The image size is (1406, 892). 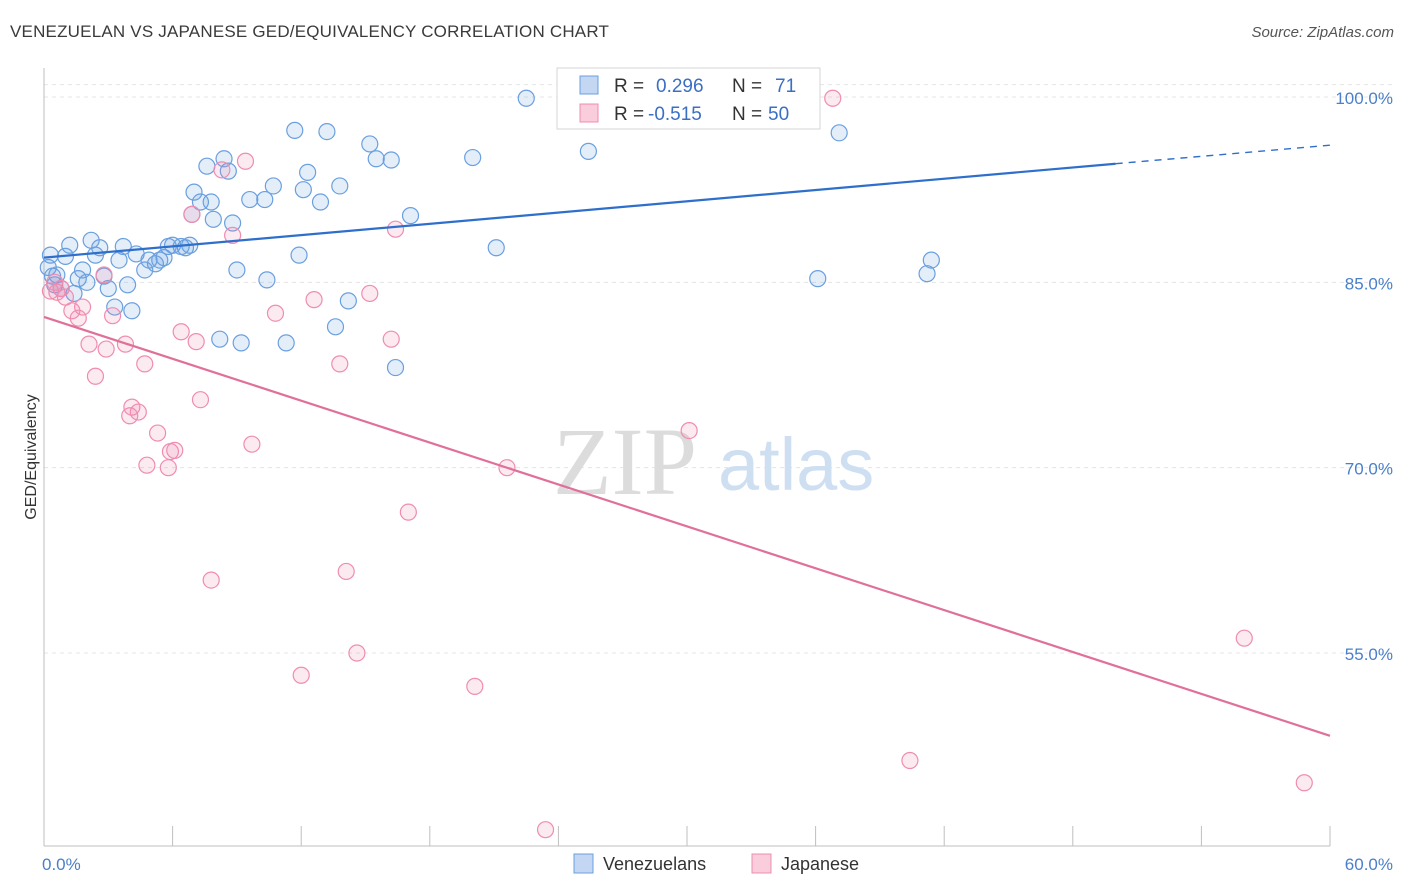 What do you see at coordinates (1322, 32) in the screenshot?
I see `source-label: Source: ZipAtlas.com` at bounding box center [1322, 32].